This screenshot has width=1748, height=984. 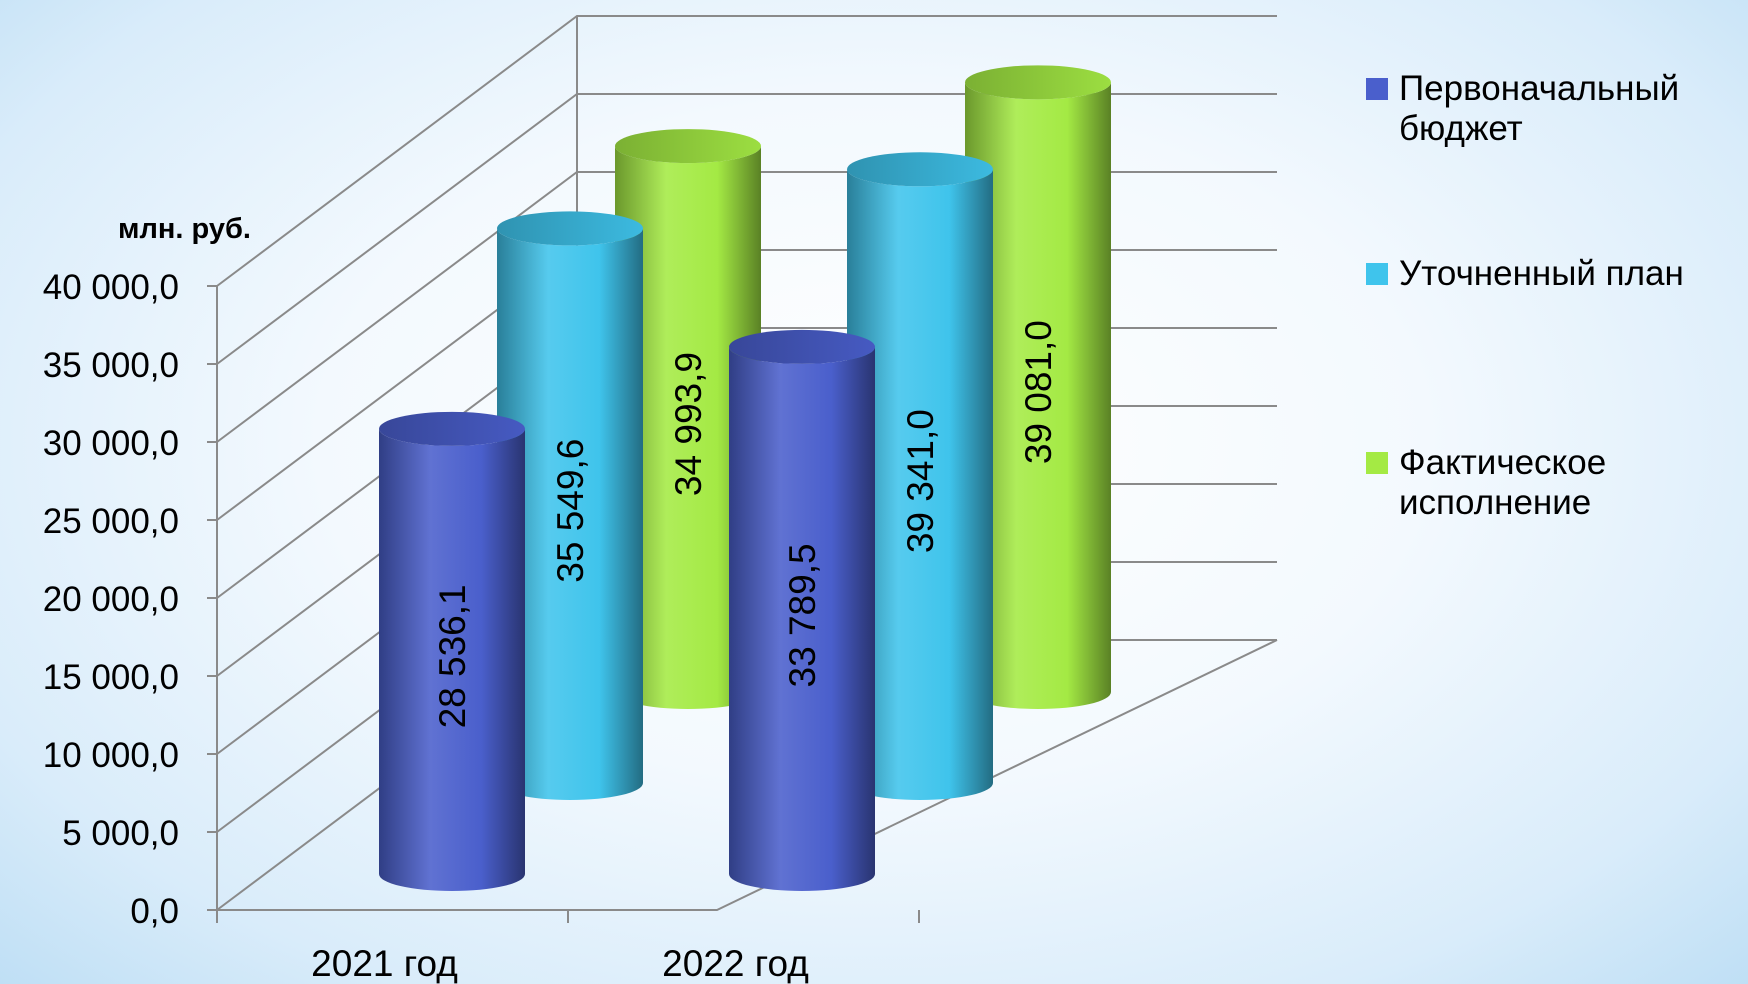 What do you see at coordinates (1539, 88) in the screenshot?
I see `legend-label: Первоначальный` at bounding box center [1539, 88].